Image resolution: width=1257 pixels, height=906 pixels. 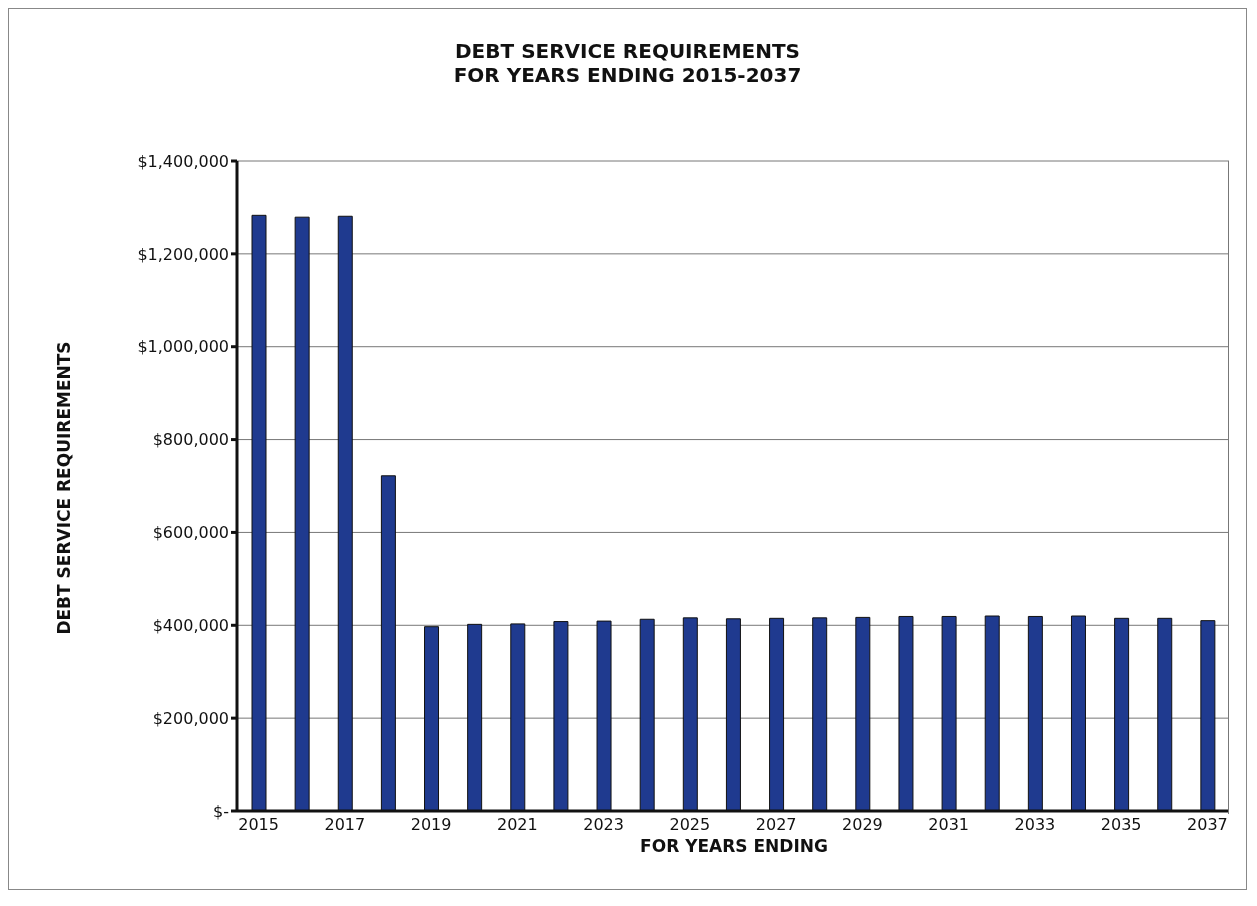 What do you see at coordinates (862, 825) in the screenshot?
I see `x-tick-label: 2029` at bounding box center [862, 825].